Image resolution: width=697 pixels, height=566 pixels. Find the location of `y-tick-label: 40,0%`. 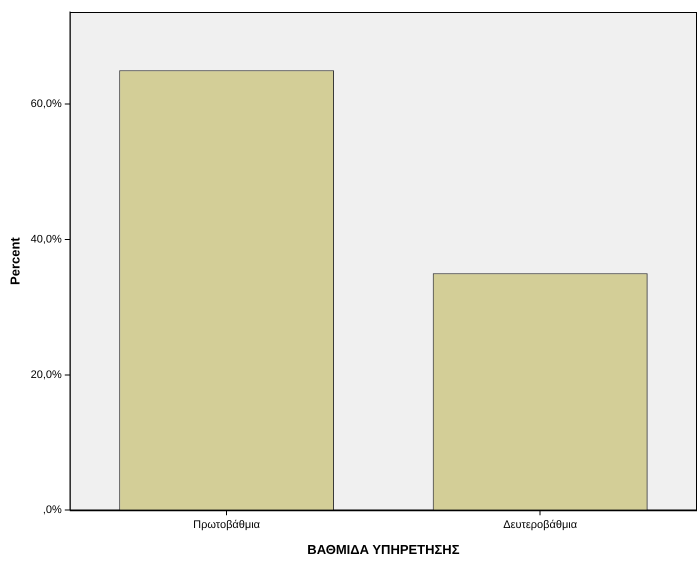

y-tick-label: 40,0% is located at coordinates (46, 239).